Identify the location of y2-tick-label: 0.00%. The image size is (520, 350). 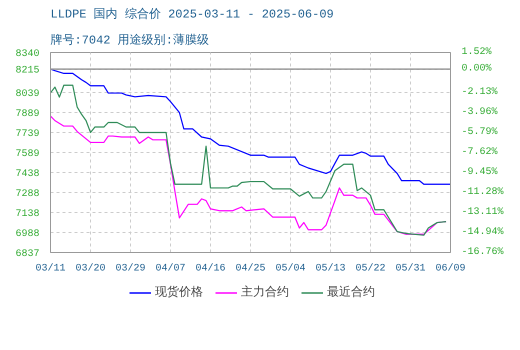
(477, 69).